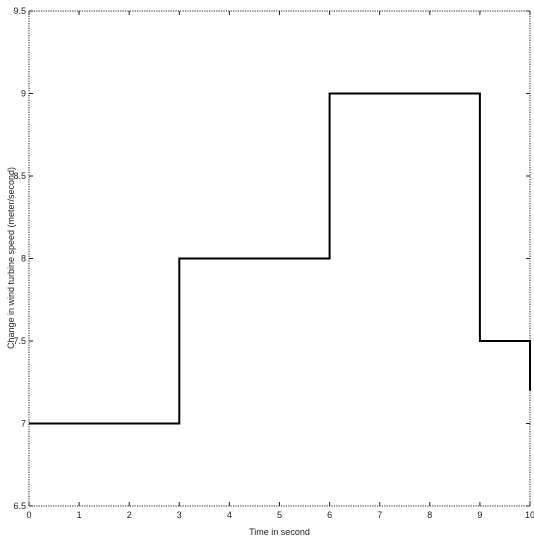 The height and width of the screenshot is (542, 534). Describe the element at coordinates (379, 515) in the screenshot. I see `x-tick-label: 7` at that location.